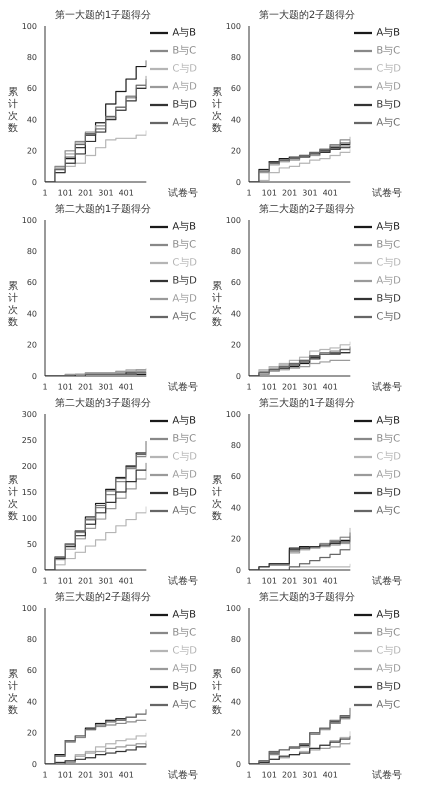 The height and width of the screenshot is (792, 421). I want to click on chart-title: 第二大题的1子题得分, so click(103, 209).